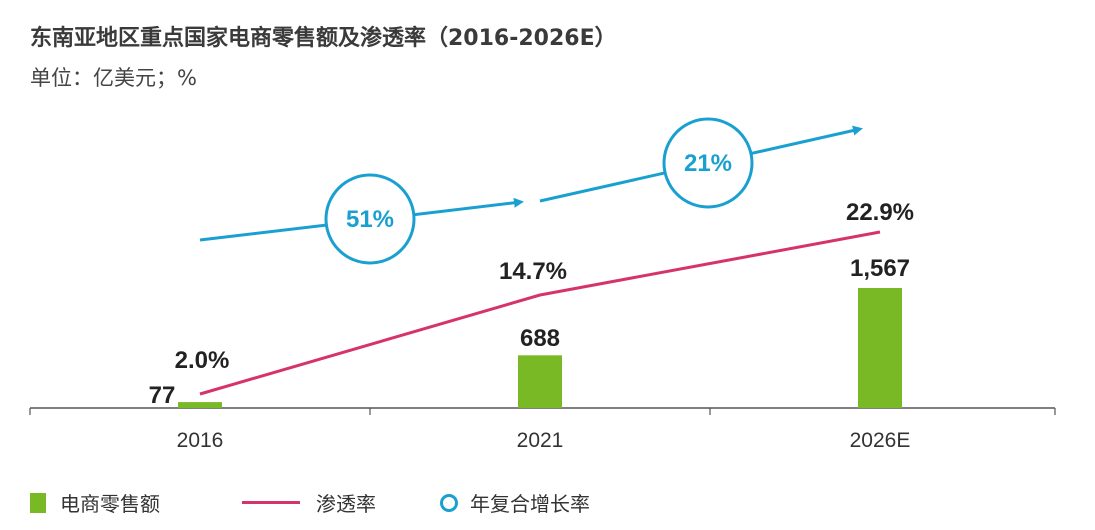 This screenshot has width=1095, height=530. What do you see at coordinates (38, 502) in the screenshot?
I see `legend-swatch-bar` at bounding box center [38, 502].